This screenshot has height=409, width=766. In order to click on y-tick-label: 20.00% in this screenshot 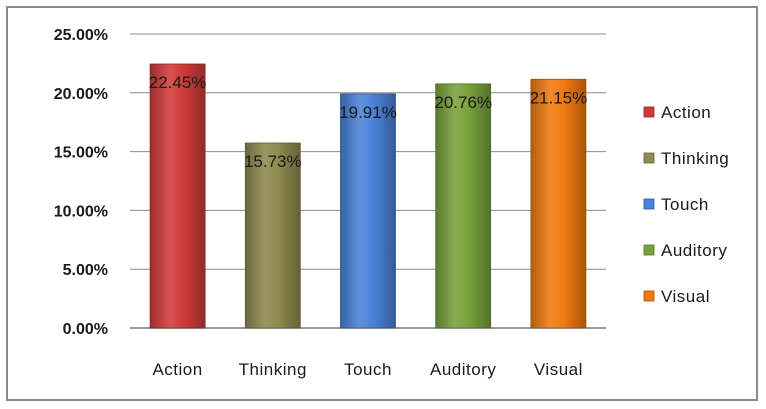, I will do `click(81, 94)`.